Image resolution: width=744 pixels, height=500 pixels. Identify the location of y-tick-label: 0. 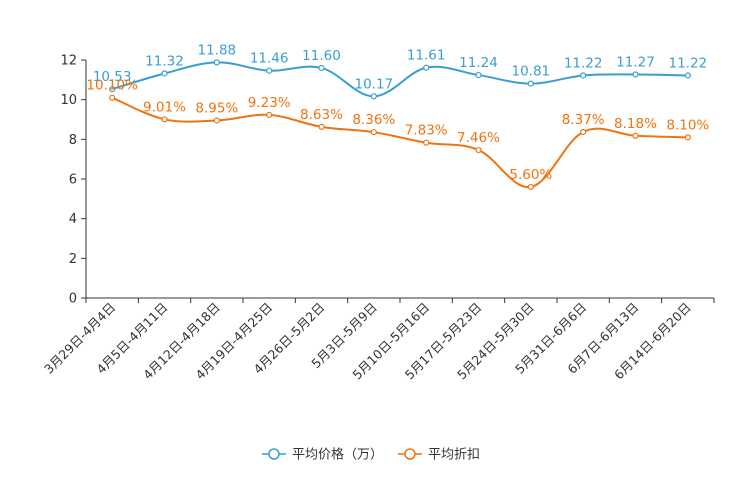
(73, 299).